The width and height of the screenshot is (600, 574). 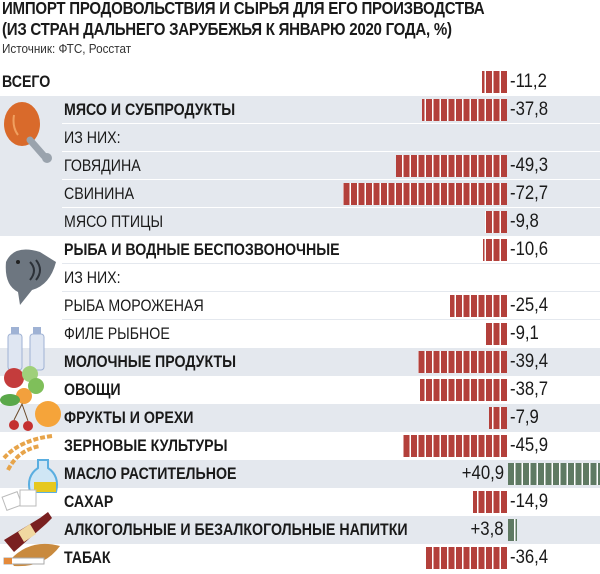 I want to click on tobacco-icon, so click(x=31, y=555).